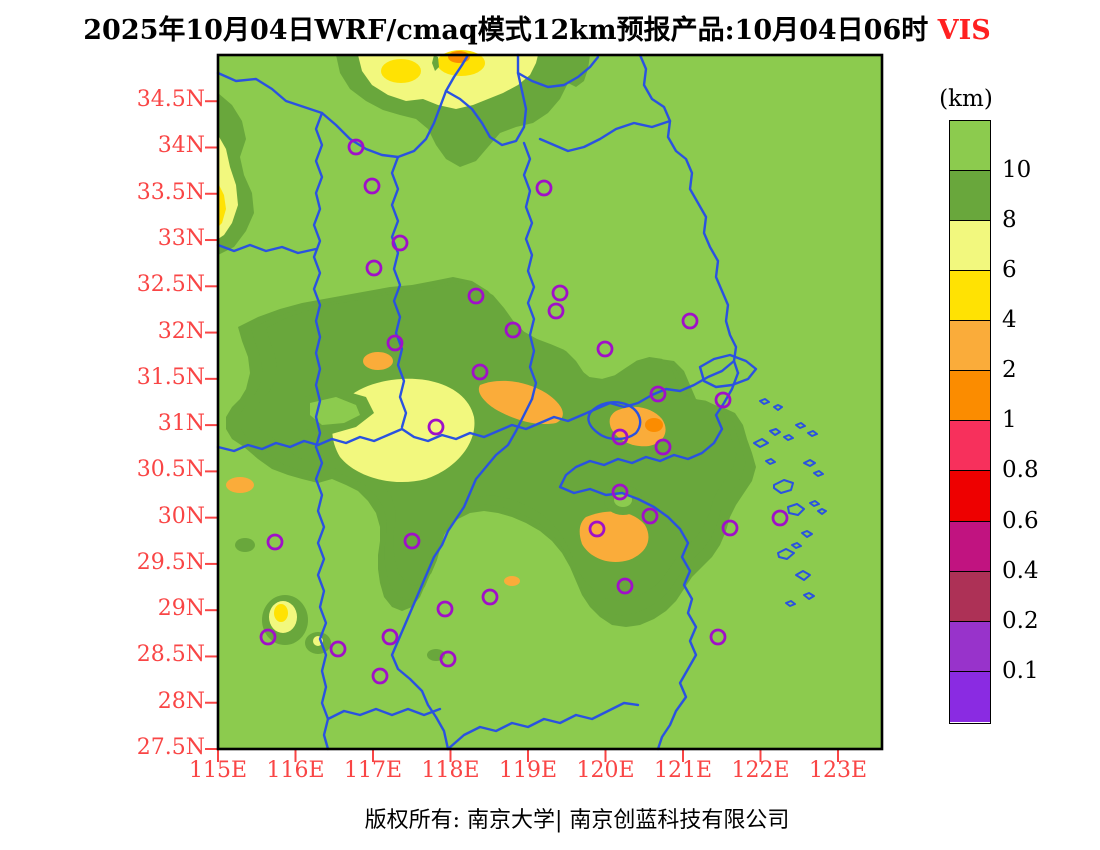 This screenshot has height=850, width=1100. I want to click on y-axis-label: 27.5N, so click(170, 747).